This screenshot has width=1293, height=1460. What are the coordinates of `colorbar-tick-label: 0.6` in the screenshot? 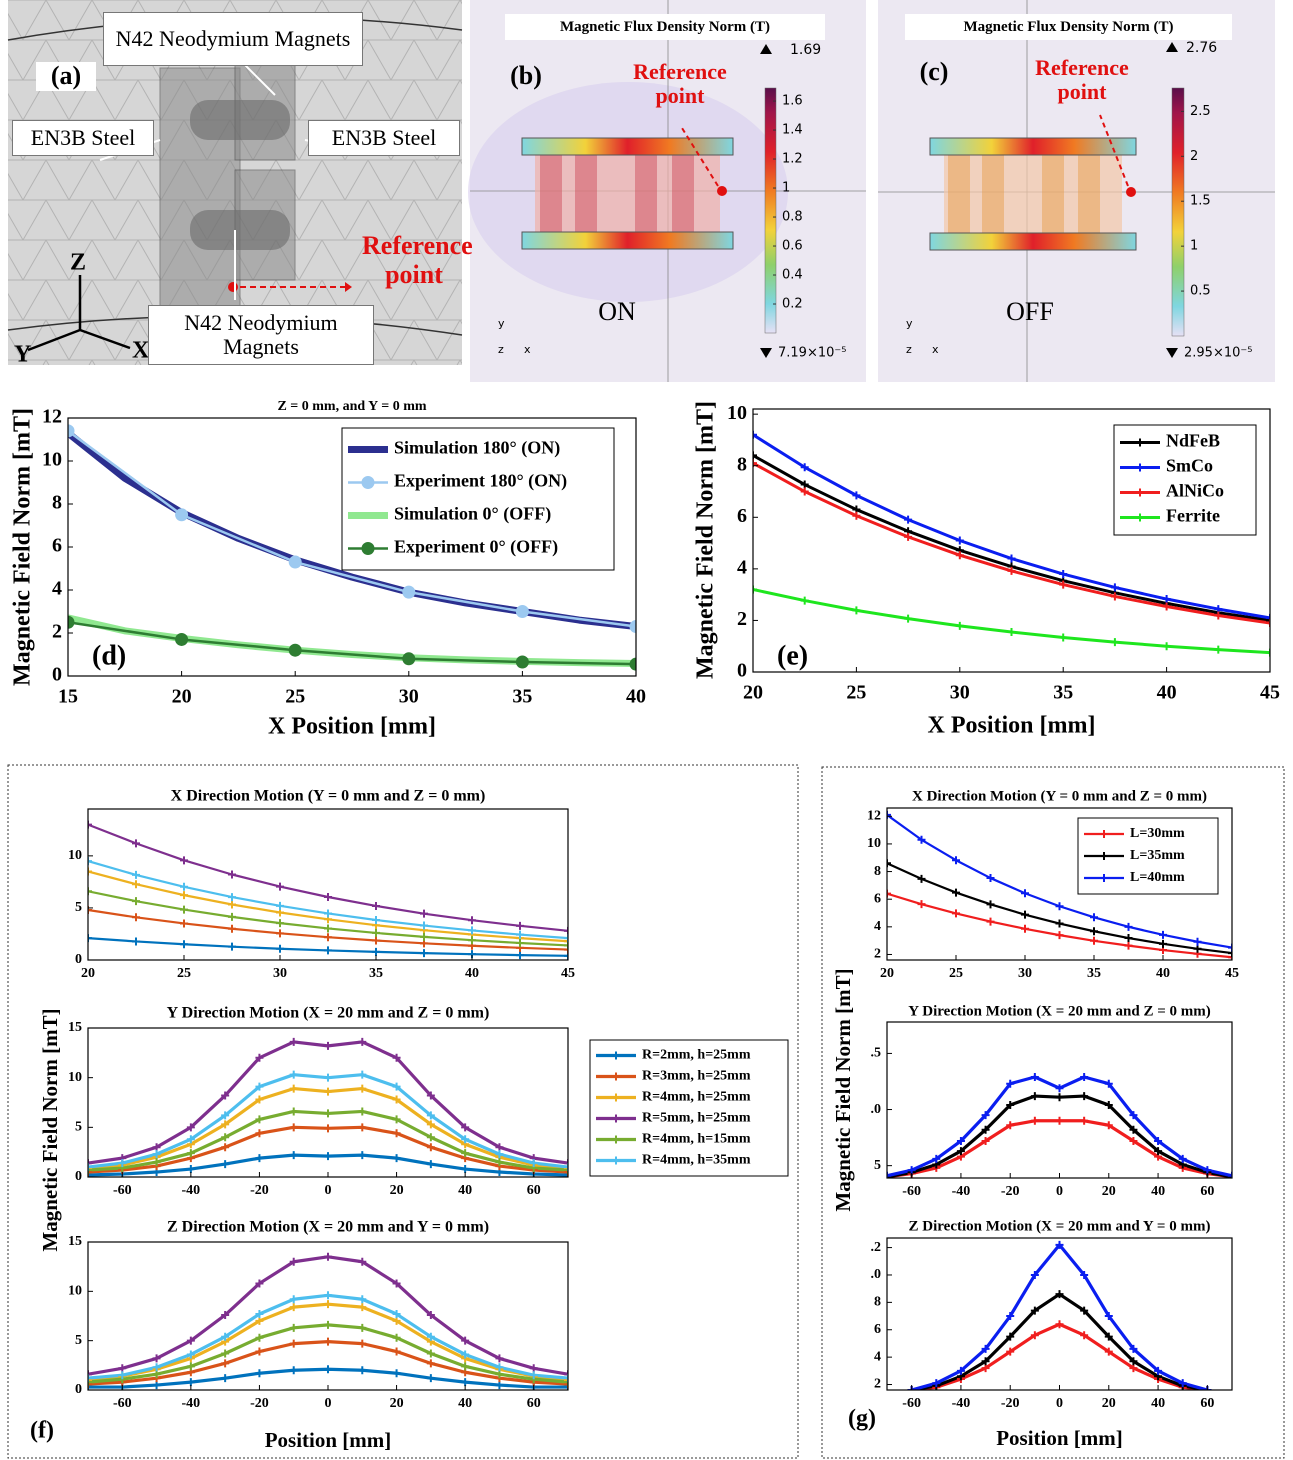 It's located at (792, 246).